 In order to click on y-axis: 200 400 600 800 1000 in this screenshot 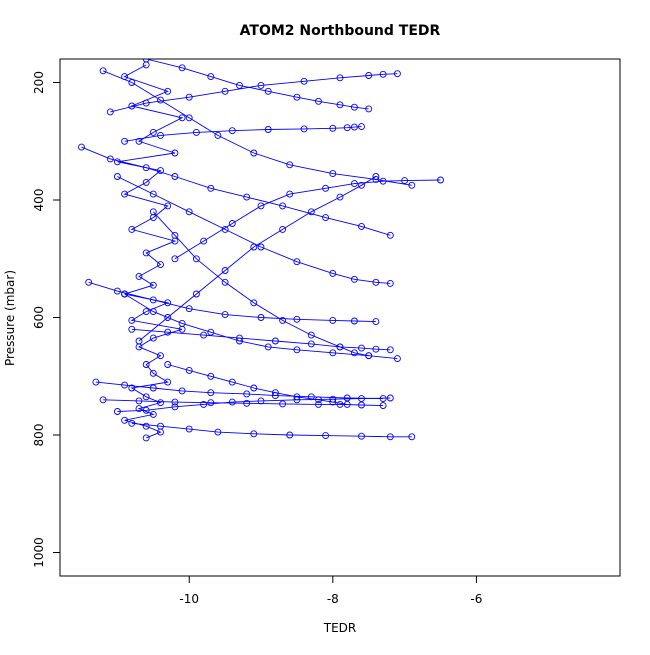, I will do `click(46, 319)`.